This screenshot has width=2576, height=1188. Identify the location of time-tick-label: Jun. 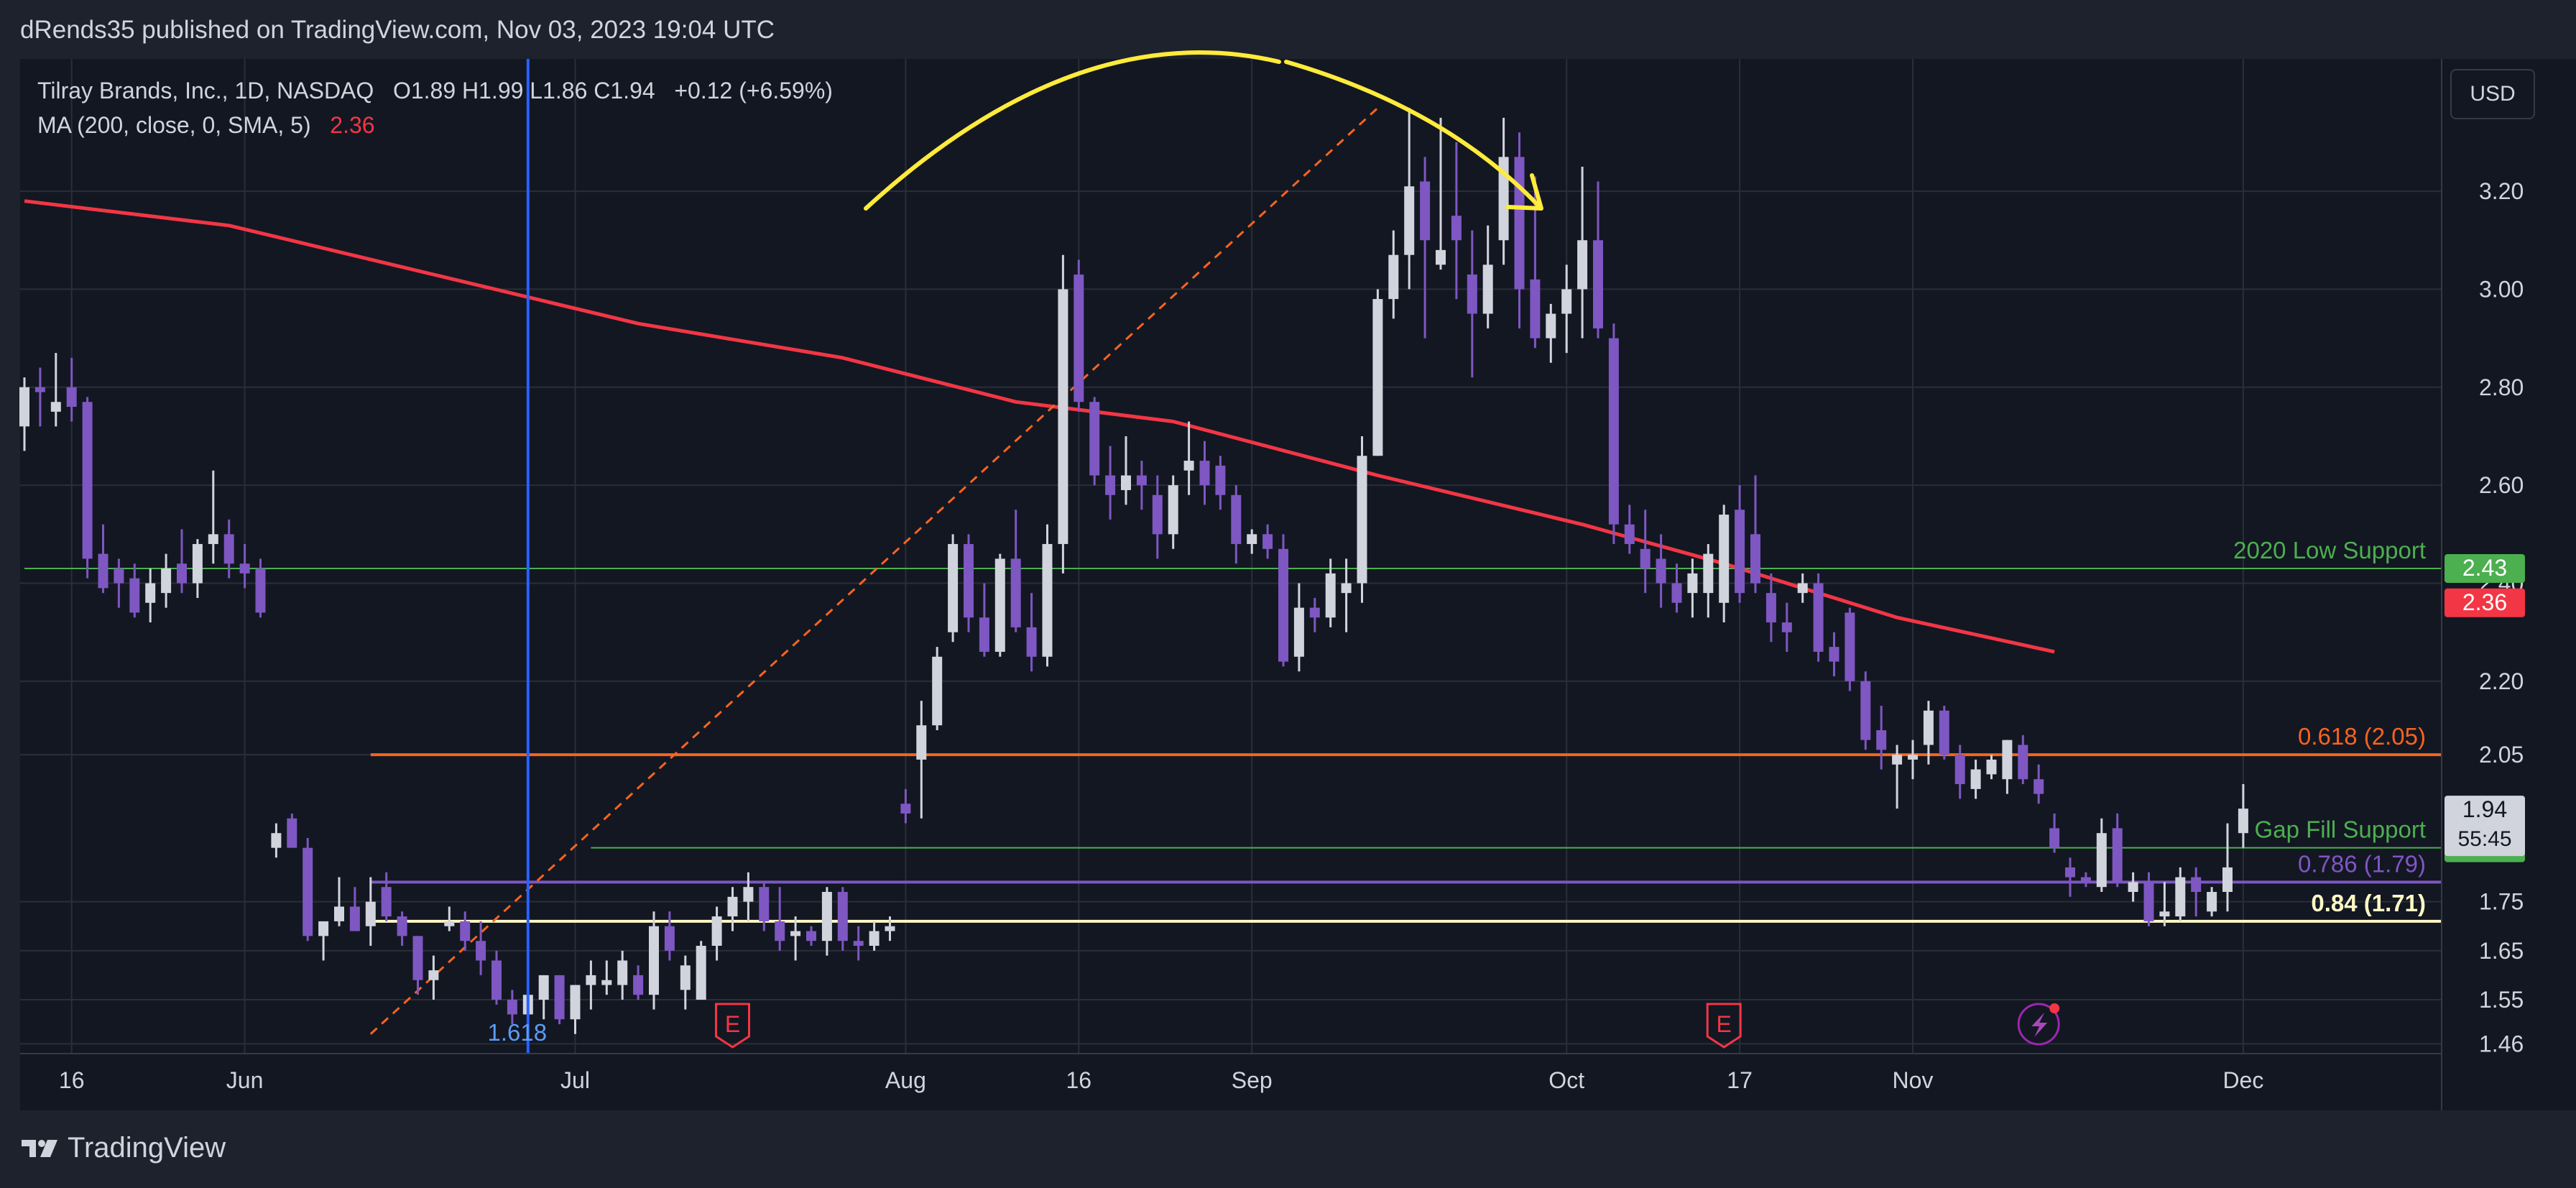
(245, 1080).